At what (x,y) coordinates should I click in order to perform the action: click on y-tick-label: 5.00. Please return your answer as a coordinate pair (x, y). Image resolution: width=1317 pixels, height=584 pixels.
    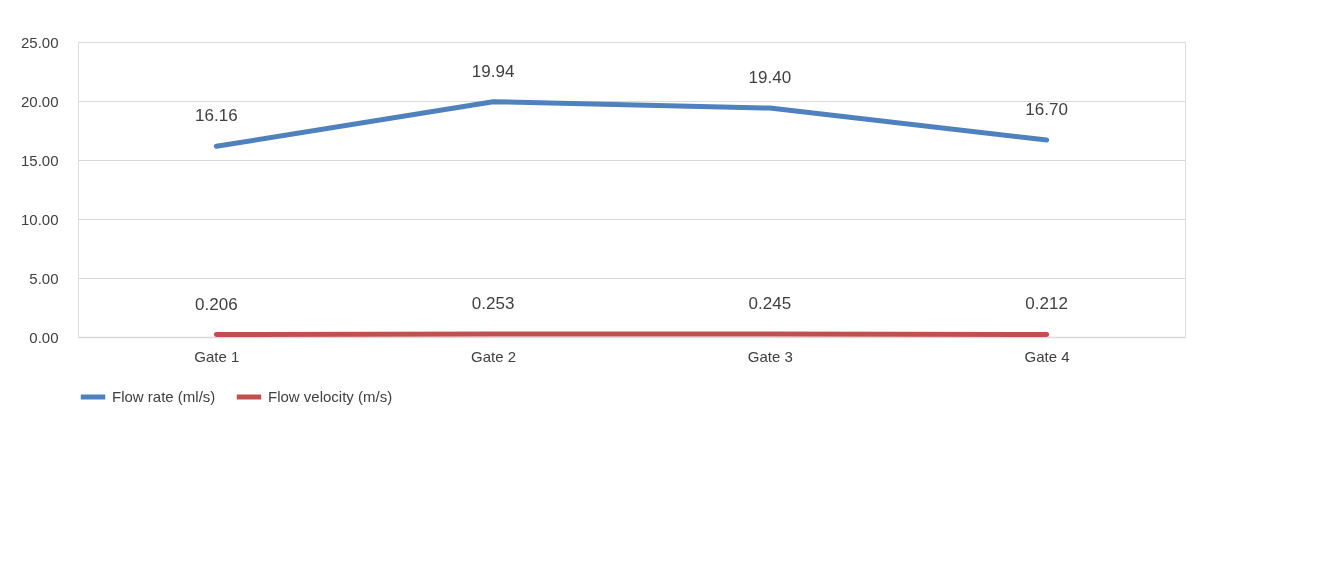
    Looking at the image, I should click on (44, 278).